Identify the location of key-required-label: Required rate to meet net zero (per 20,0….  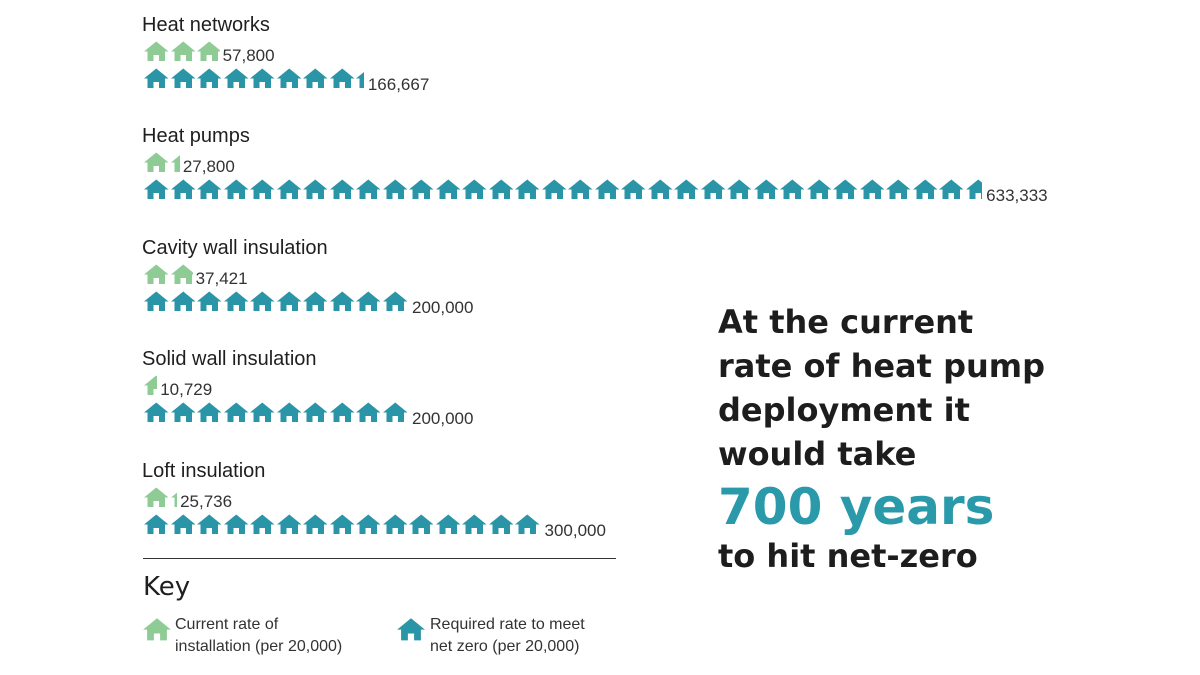
(507, 635).